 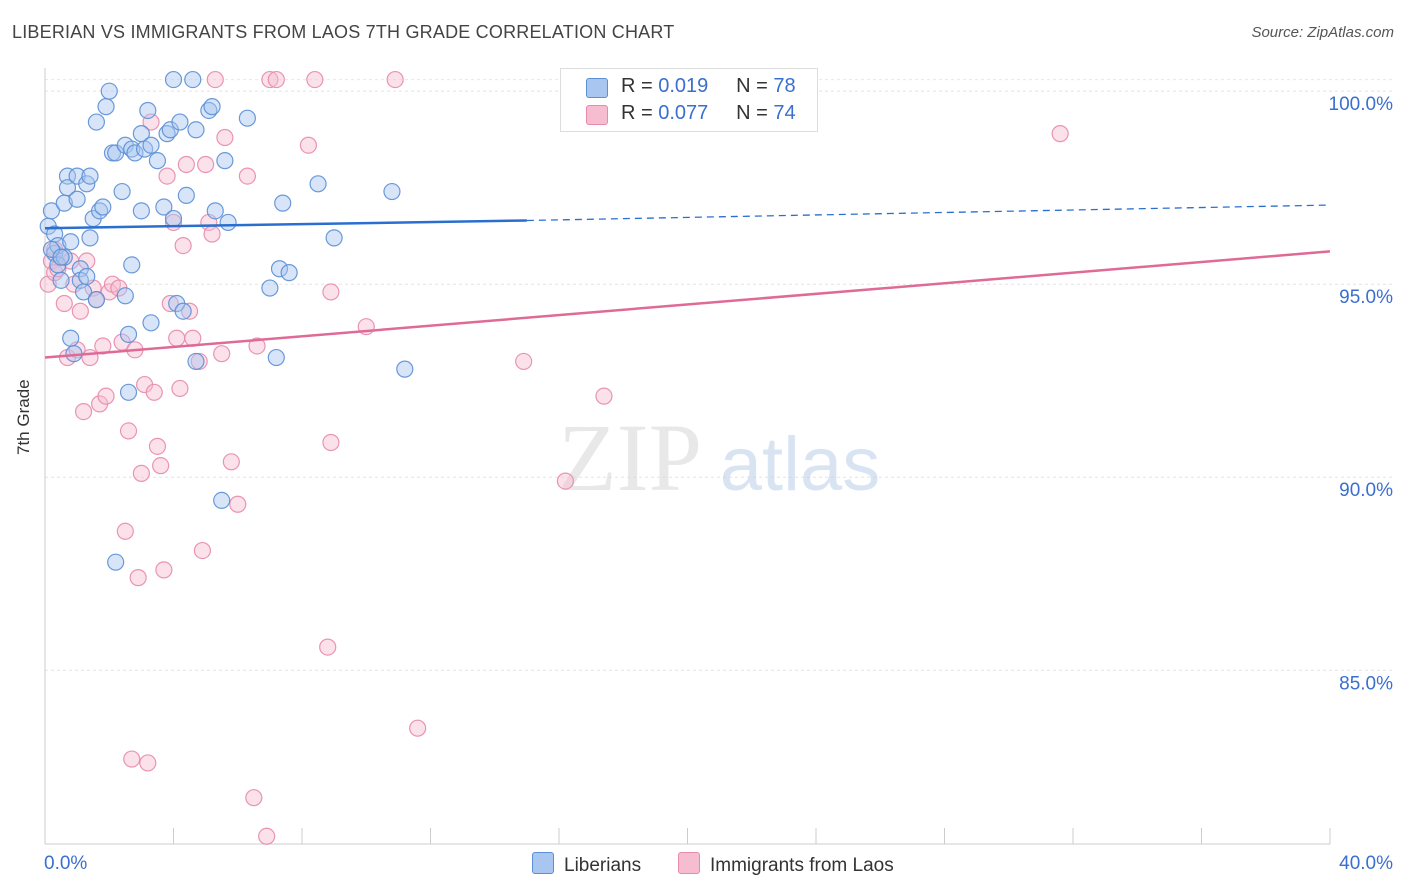 I want to click on x-tick-labels: 0.0% 40.0%, so click(x=718, y=863).